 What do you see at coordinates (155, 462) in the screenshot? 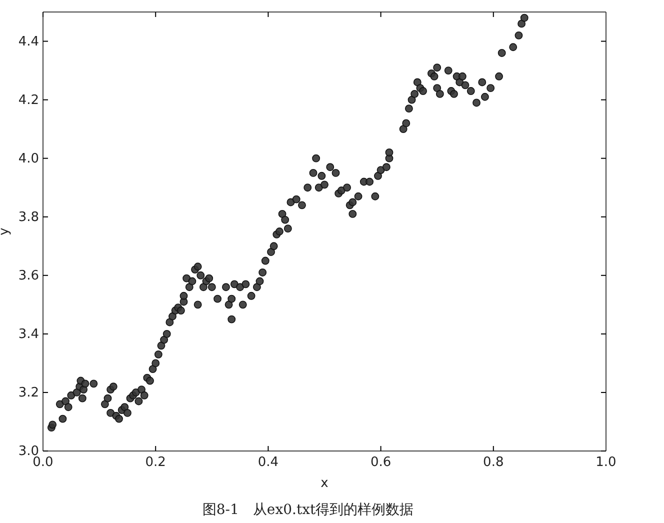
I see `x-tick-label: 0.2` at bounding box center [155, 462].